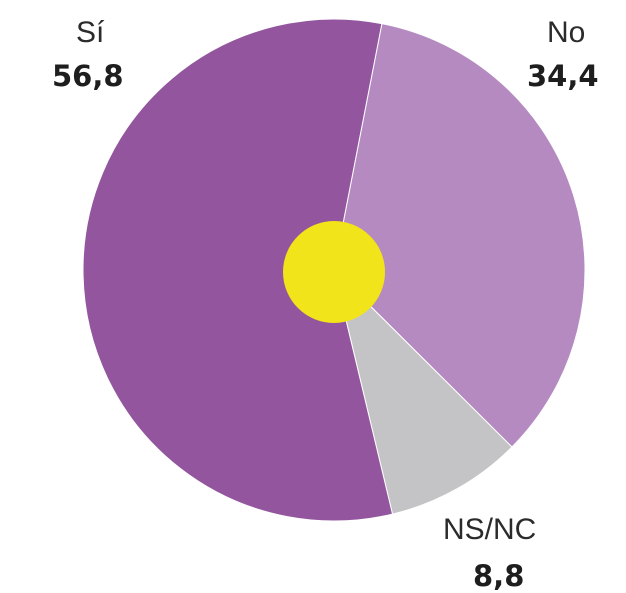 The image size is (626, 593). I want to click on label-no-name: No, so click(566, 32).